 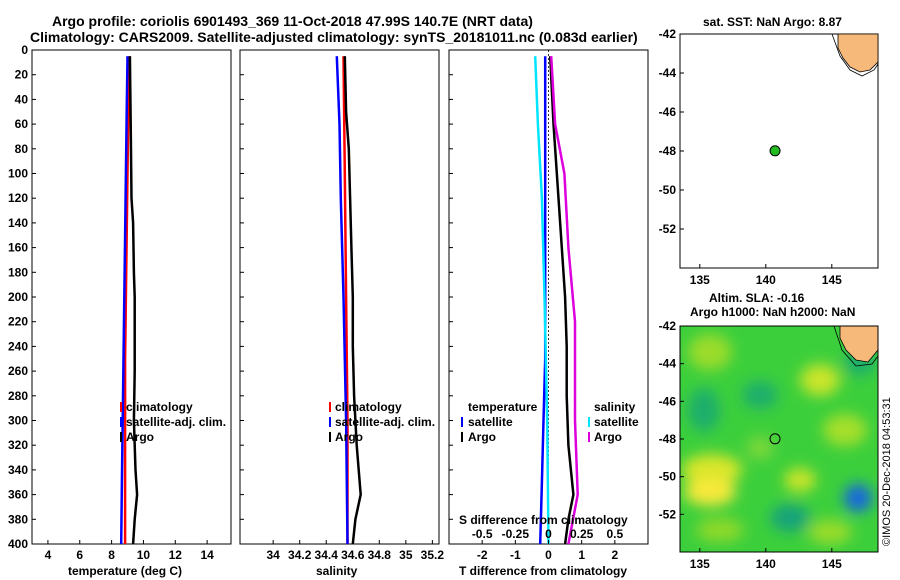 I want to click on imos-watermark: ©IMOS 20-Dec-2018 04:53:31, so click(x=887, y=471).